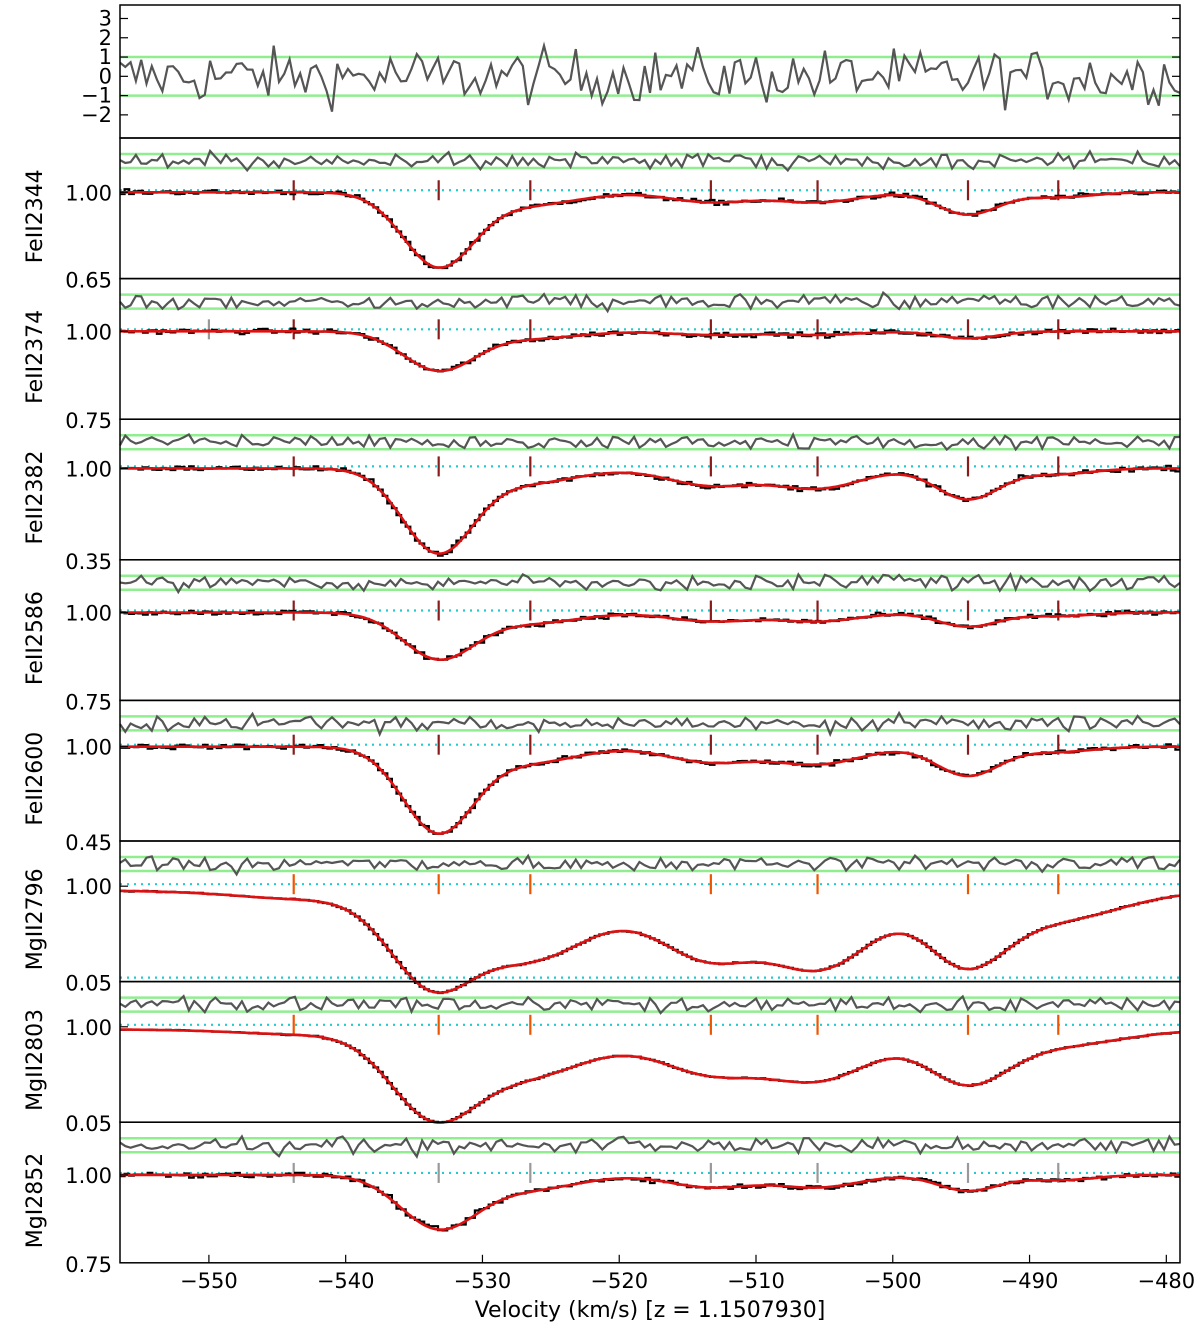 Image resolution: width=1200 pixels, height=1322 pixels. I want to click on xtick-label: −490, so click(1030, 1281).